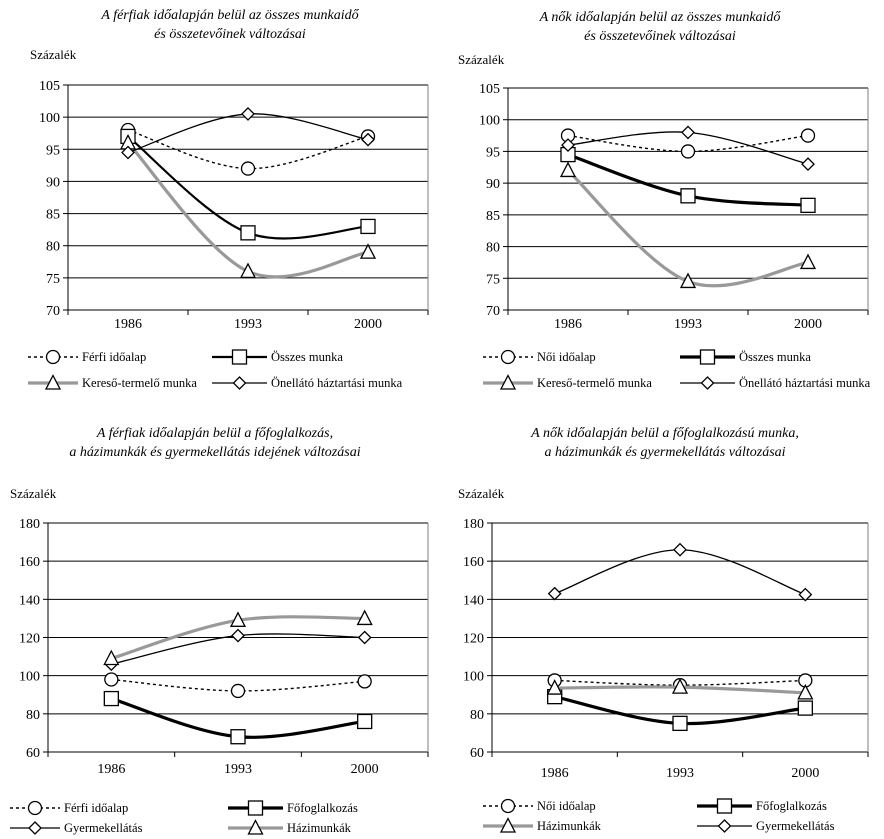 The height and width of the screenshot is (839, 884). Describe the element at coordinates (489, 89) in the screenshot. I see `y-tick-label: 105` at that location.